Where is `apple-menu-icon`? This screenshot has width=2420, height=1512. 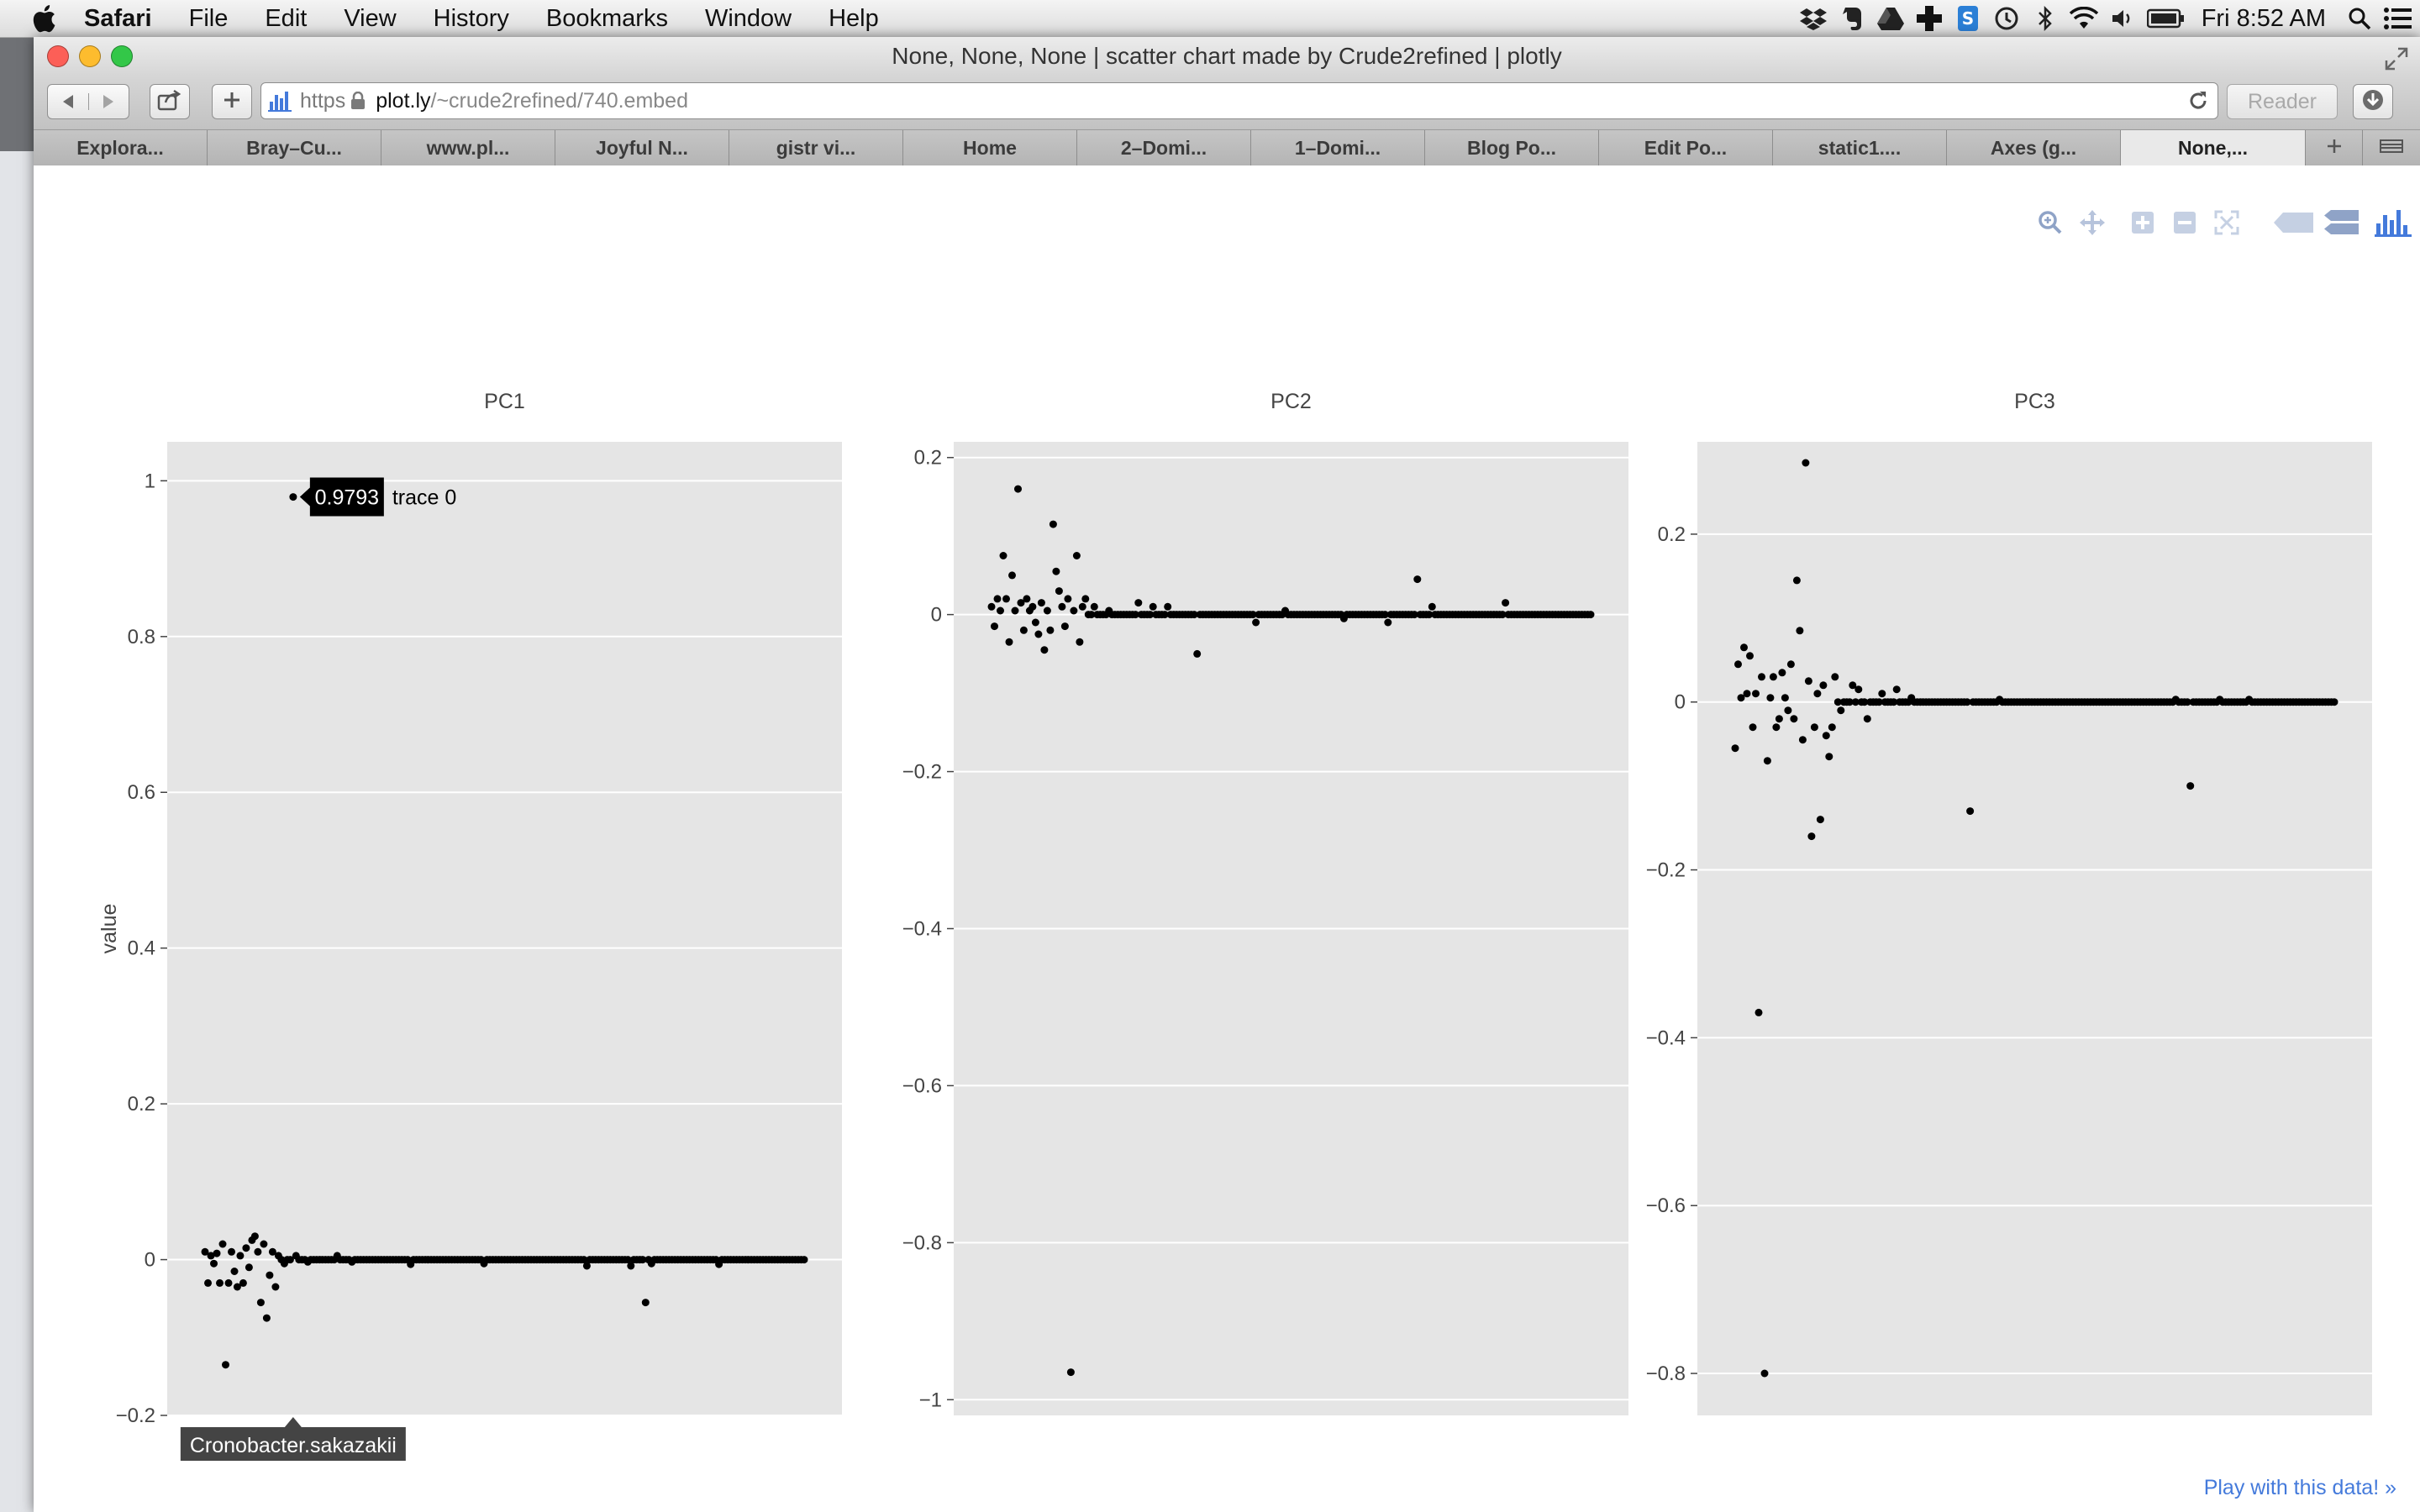 apple-menu-icon is located at coordinates (44, 18).